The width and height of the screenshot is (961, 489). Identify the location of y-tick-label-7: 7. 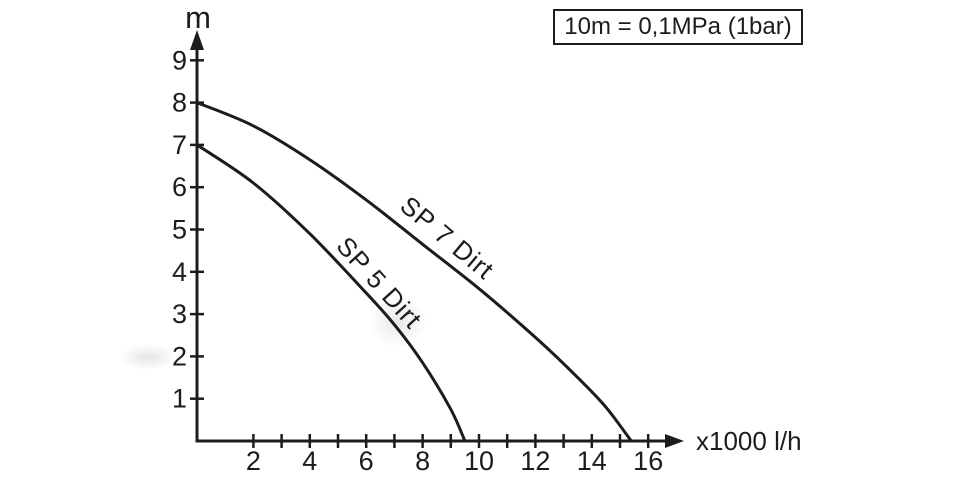
(179, 145).